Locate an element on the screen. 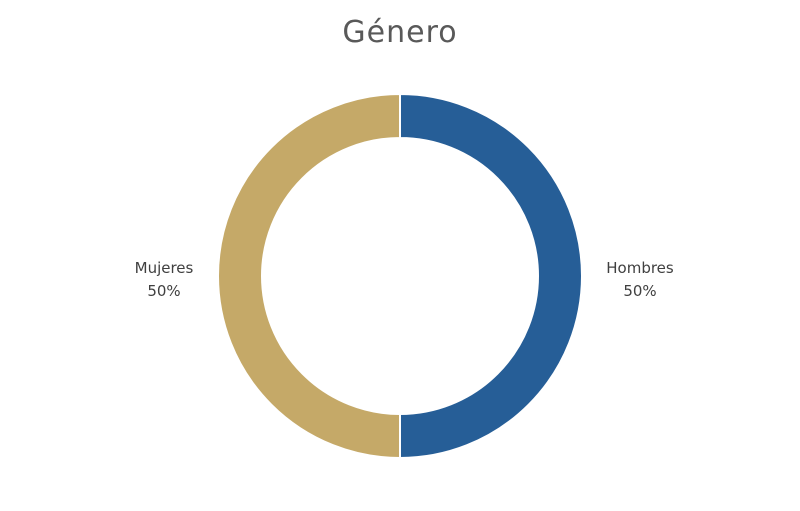 The width and height of the screenshot is (800, 511). chart-title: Género is located at coordinates (399, 32).